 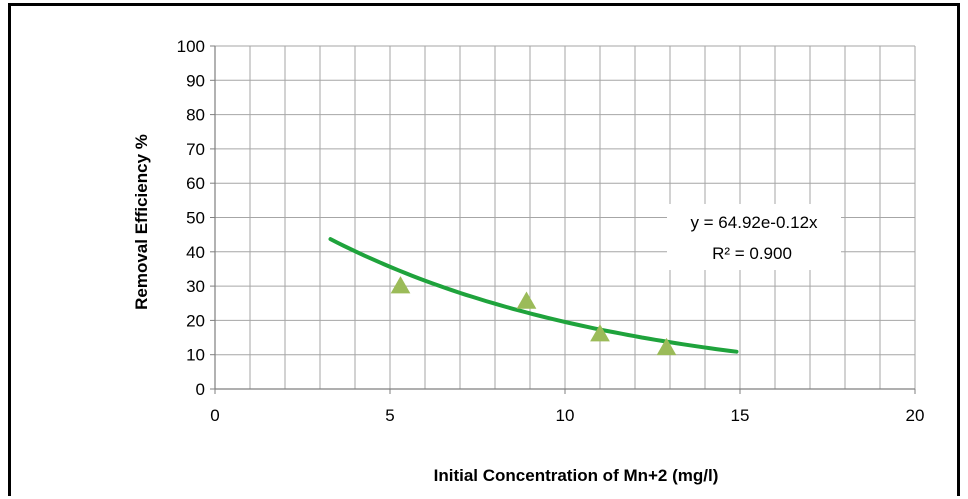 What do you see at coordinates (740, 415) in the screenshot?
I see `x-tick-label: 15` at bounding box center [740, 415].